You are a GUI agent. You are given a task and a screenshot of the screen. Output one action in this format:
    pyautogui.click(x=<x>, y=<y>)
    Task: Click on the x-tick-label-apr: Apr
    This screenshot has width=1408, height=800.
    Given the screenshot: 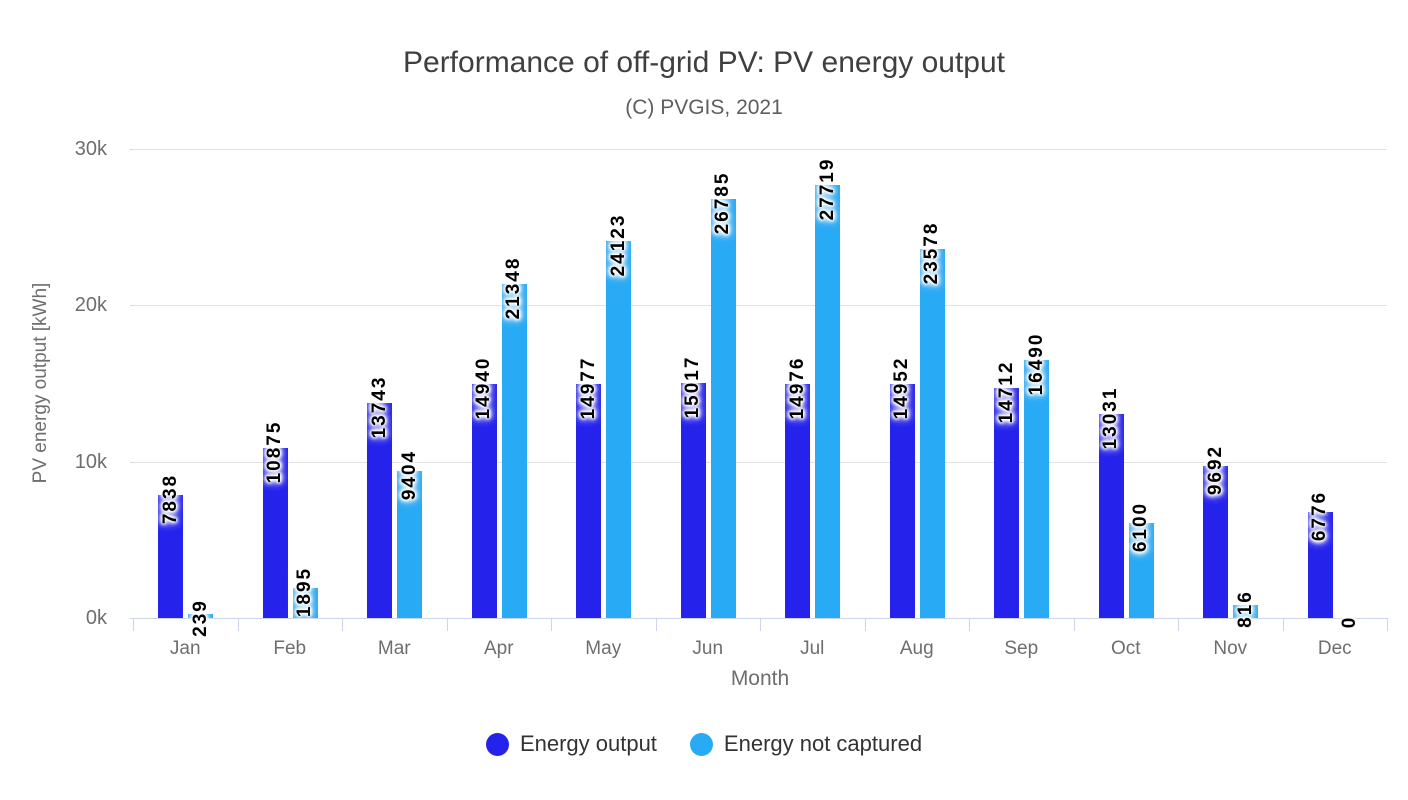 What is the action you would take?
    pyautogui.click(x=498, y=648)
    